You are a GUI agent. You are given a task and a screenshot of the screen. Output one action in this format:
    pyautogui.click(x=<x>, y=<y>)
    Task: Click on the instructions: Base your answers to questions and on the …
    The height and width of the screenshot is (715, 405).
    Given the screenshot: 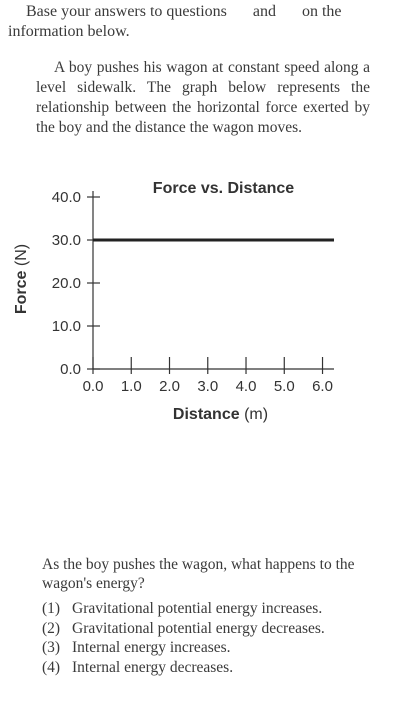 What is the action you would take?
    pyautogui.click(x=203, y=22)
    